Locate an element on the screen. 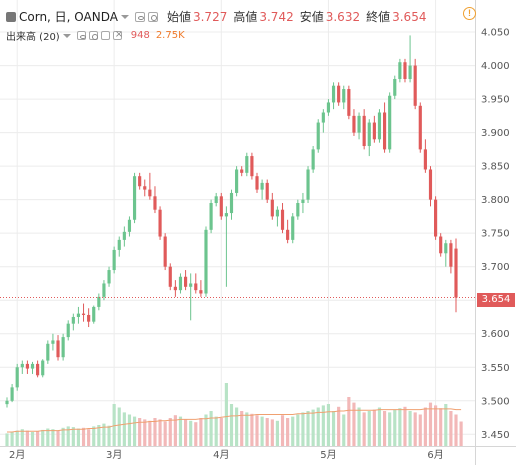 The image size is (516, 465). x-tick-label: 5月 is located at coordinates (328, 455).